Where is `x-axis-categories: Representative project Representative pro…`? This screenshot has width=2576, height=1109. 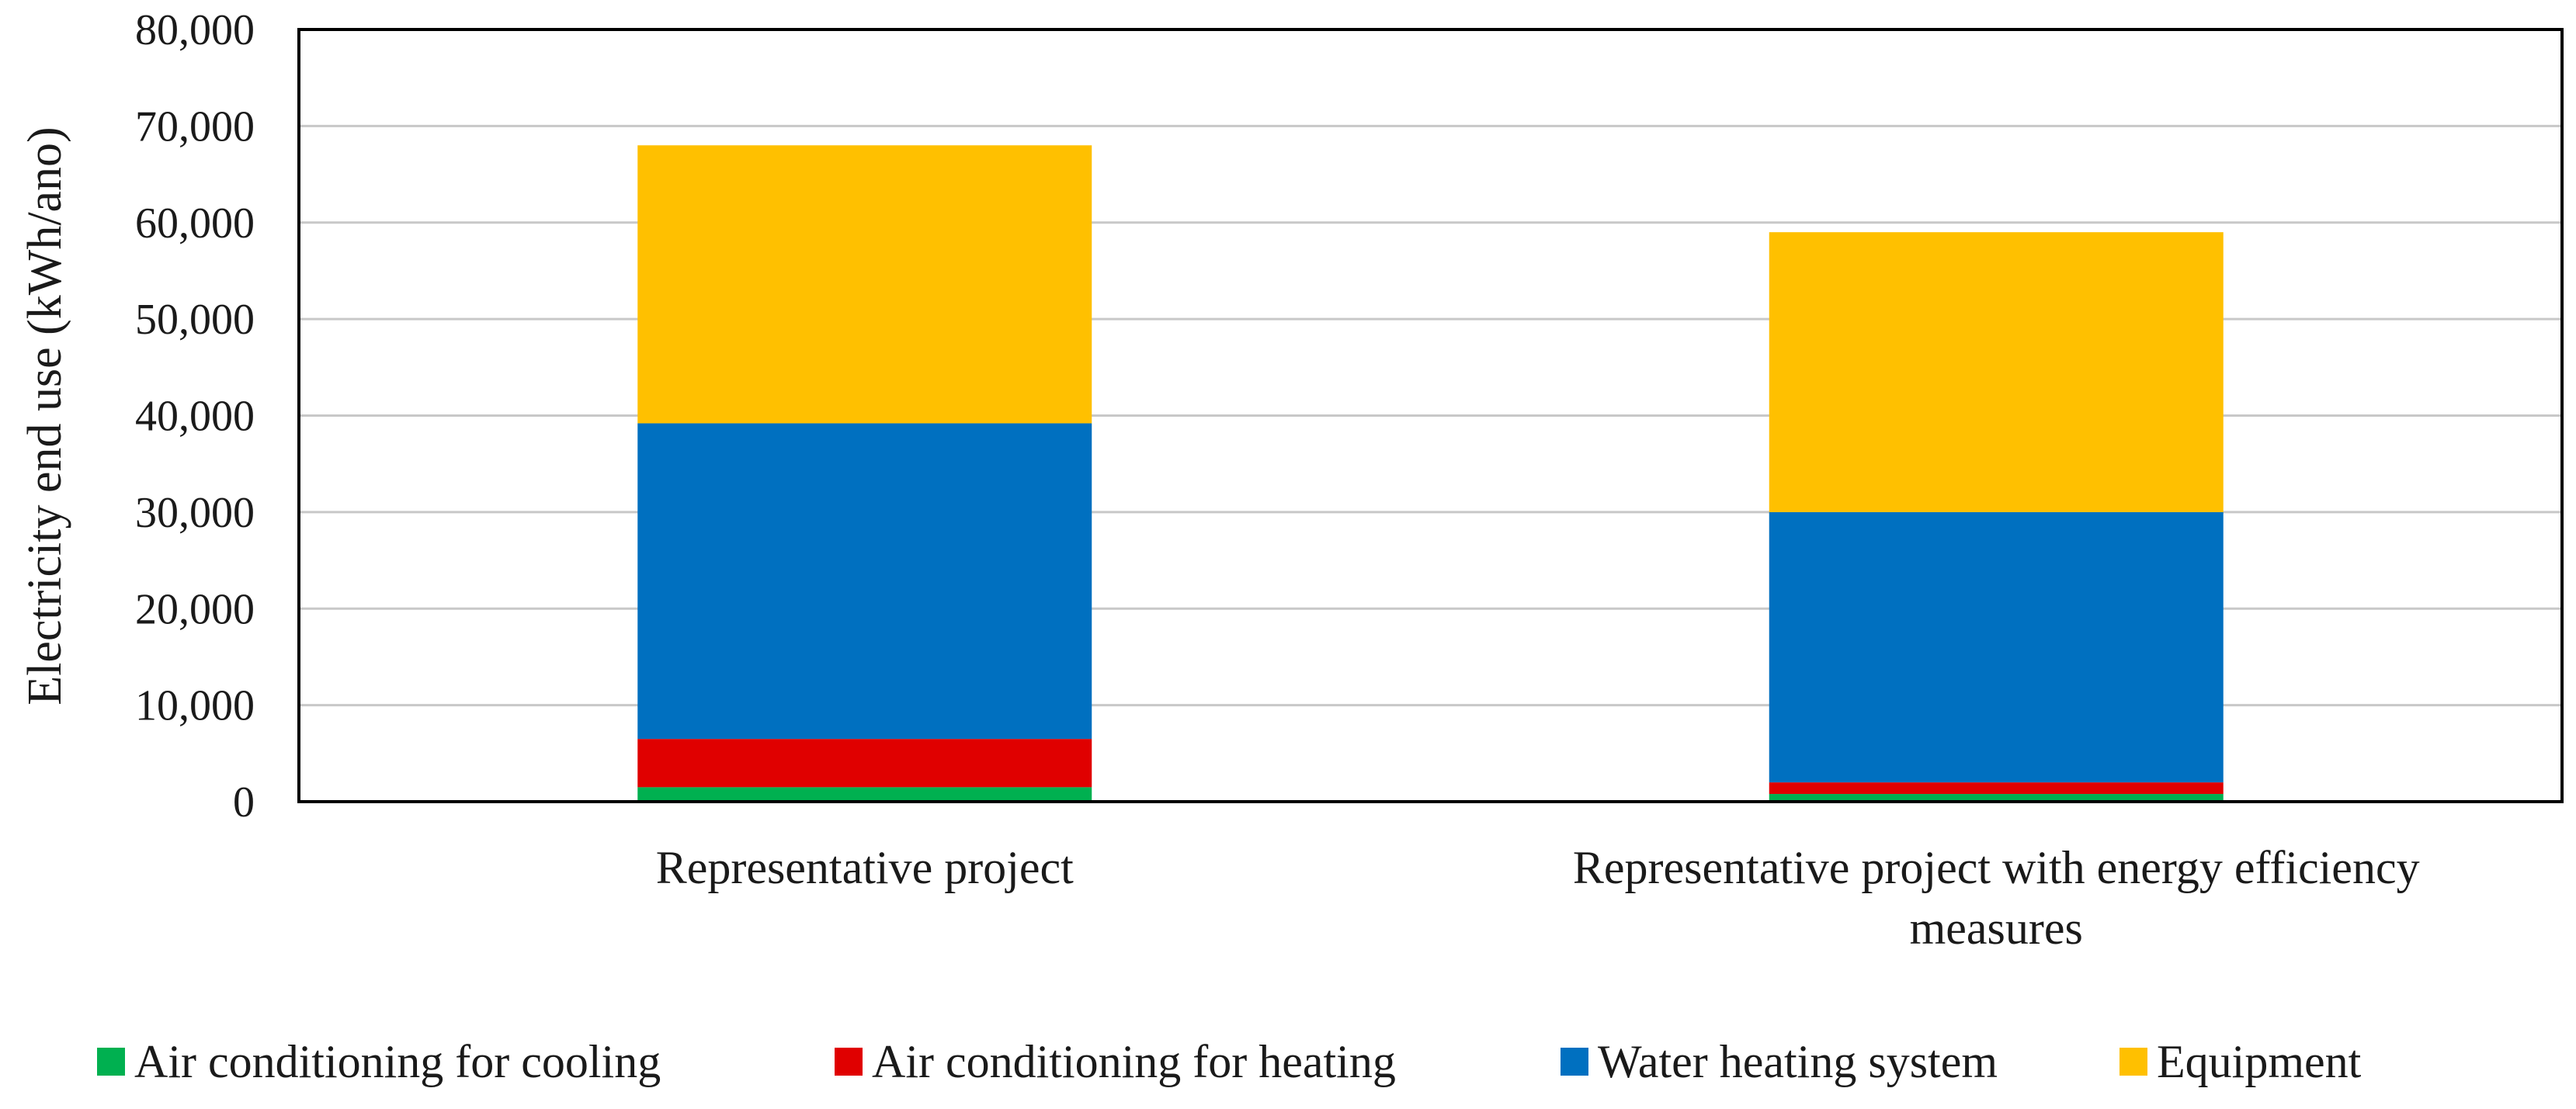 x-axis-categories: Representative project Representative pro… is located at coordinates (1538, 898).